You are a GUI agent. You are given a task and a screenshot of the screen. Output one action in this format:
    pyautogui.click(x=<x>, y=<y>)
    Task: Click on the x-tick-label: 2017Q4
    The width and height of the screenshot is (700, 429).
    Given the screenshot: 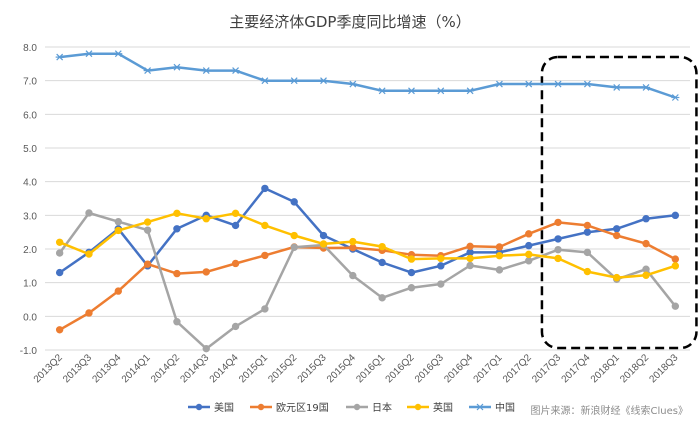 What is the action you would take?
    pyautogui.click(x=576, y=368)
    